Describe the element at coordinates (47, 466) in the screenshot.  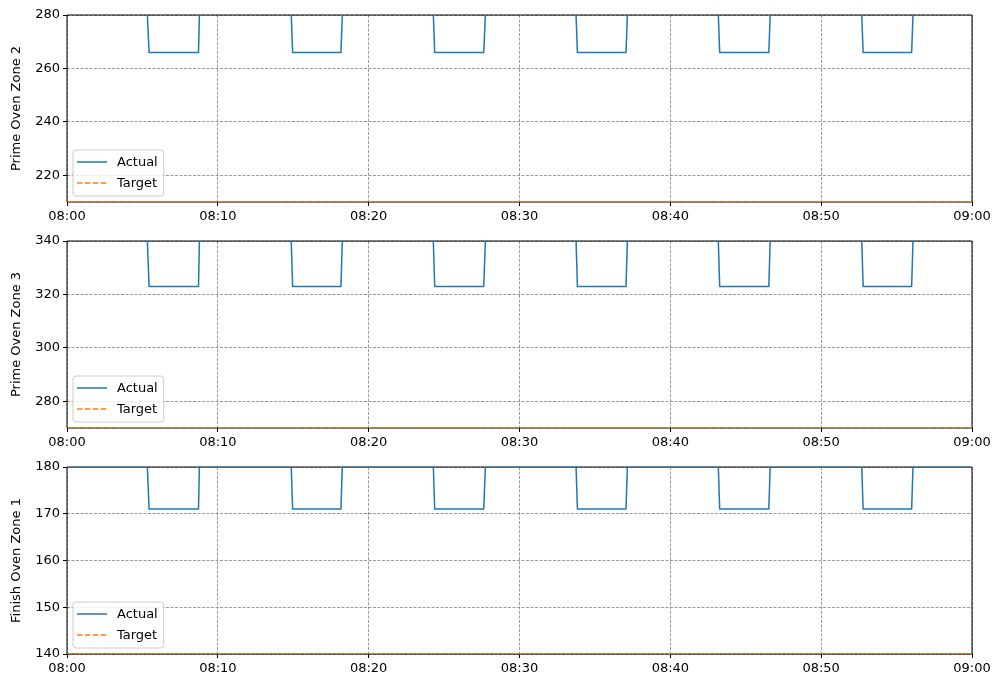
I see `y-tick-label: 180` at that location.